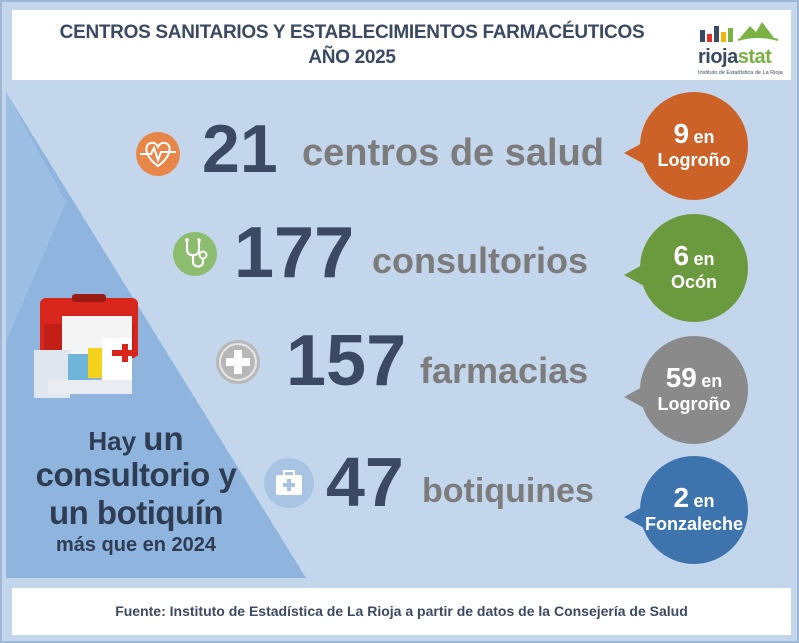 This screenshot has height=643, width=799. I want to click on first-aid-kit-icon, so click(289, 483).